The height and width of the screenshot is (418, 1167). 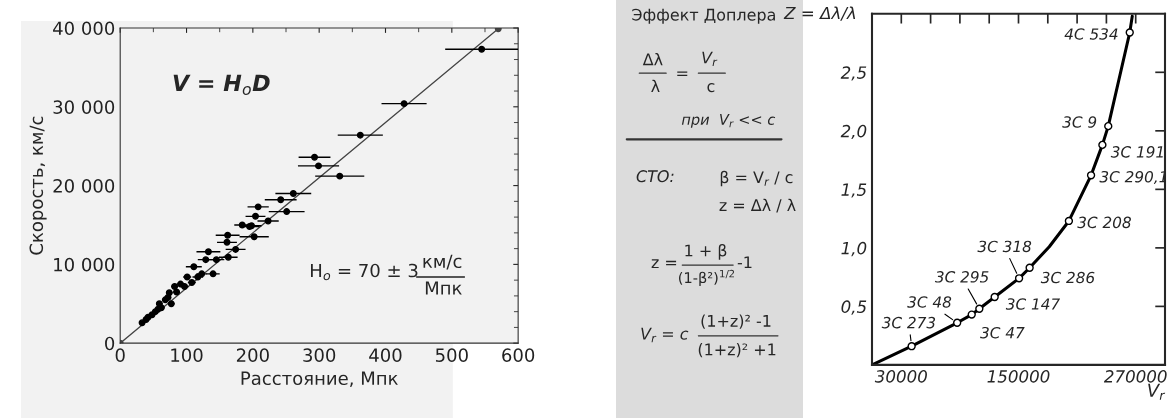 What do you see at coordinates (655, 176) in the screenshot?
I see `text: СТО:` at bounding box center [655, 176].